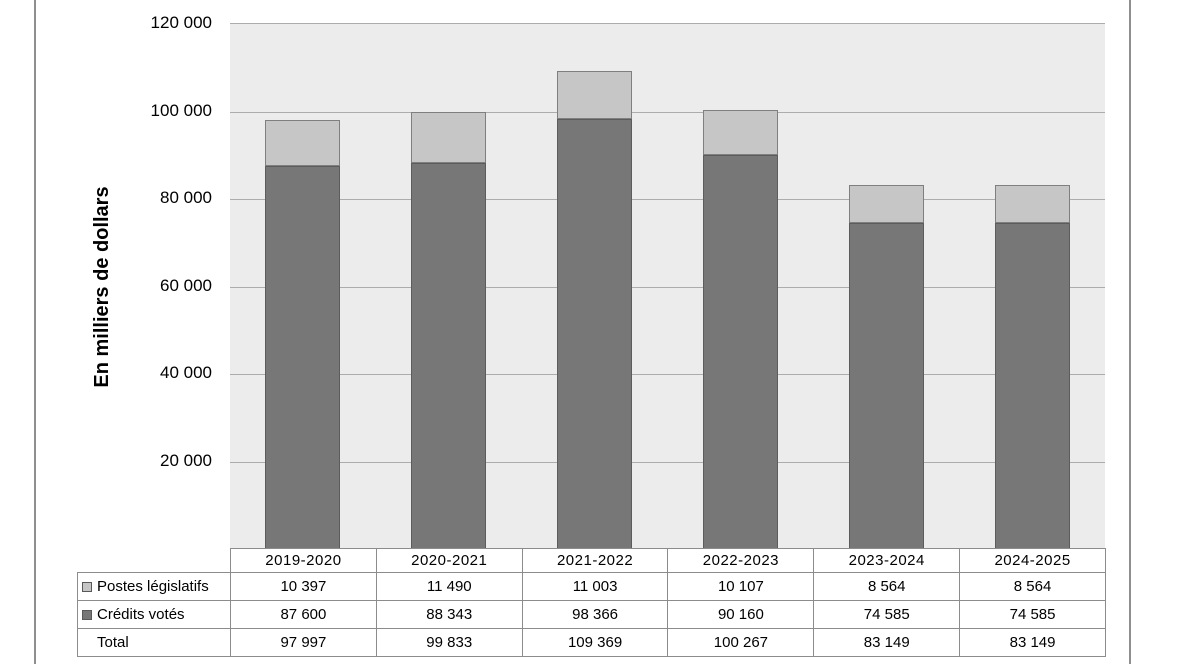 Image resolution: width=1200 pixels, height=667 pixels. What do you see at coordinates (186, 197) in the screenshot?
I see `y-tick-label-80000: 80 000` at bounding box center [186, 197].